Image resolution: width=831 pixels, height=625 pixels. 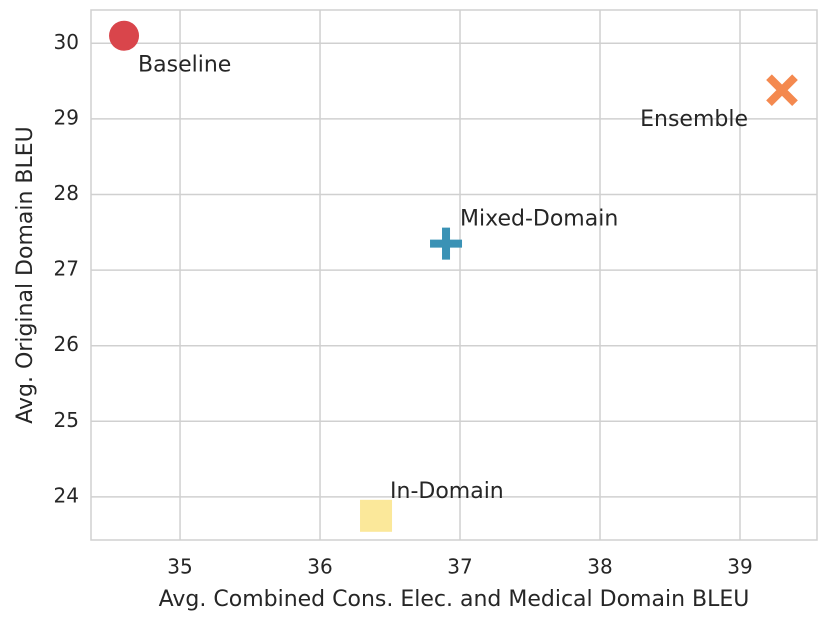 I want to click on x-tick-label: 35, so click(x=179, y=567).